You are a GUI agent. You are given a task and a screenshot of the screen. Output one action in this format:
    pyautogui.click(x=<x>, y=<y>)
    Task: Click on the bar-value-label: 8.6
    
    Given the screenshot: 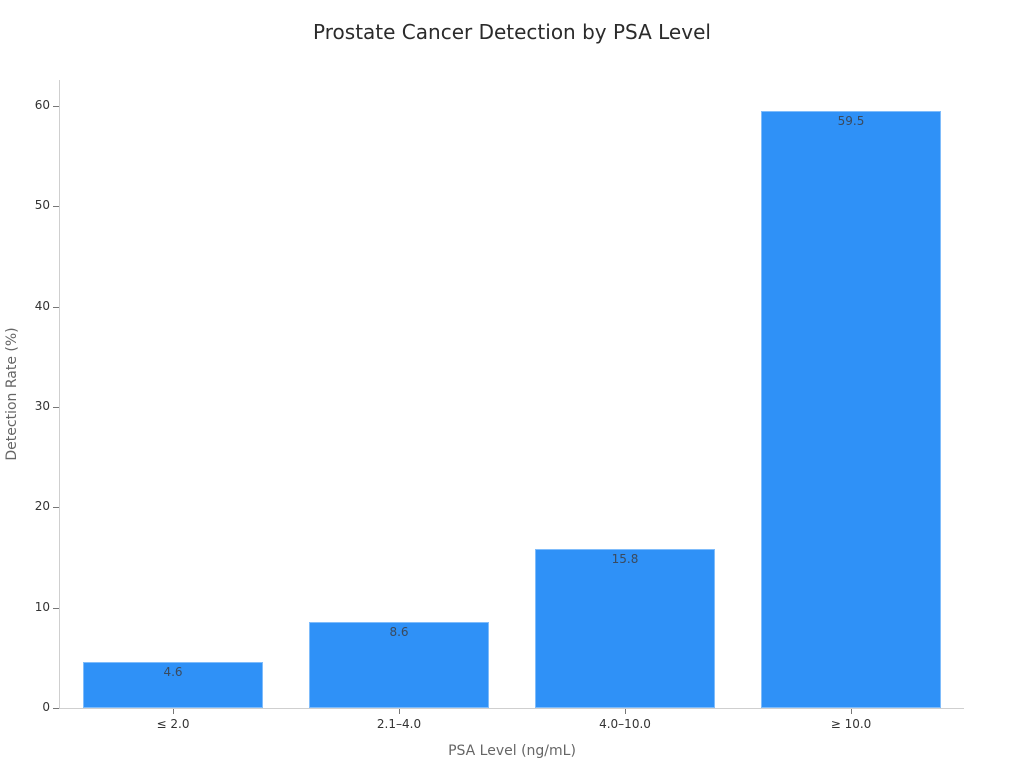 What is the action you would take?
    pyautogui.click(x=399, y=631)
    